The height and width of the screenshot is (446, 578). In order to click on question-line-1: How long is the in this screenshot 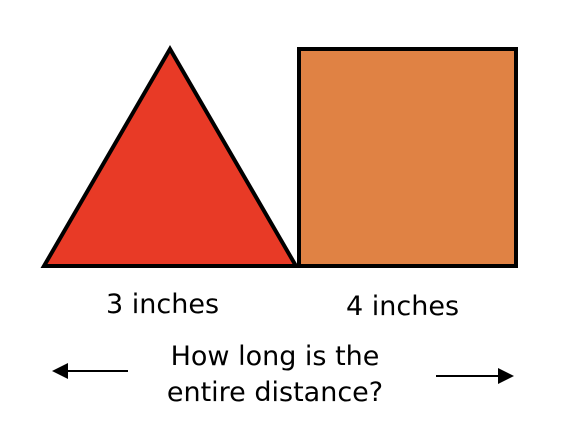, I will do `click(275, 356)`.